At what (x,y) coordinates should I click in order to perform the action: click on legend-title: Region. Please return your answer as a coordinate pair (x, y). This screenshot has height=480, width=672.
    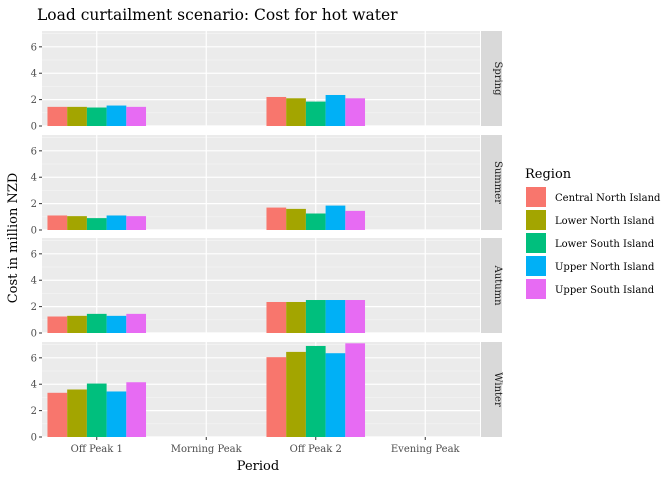
    Looking at the image, I should click on (548, 174).